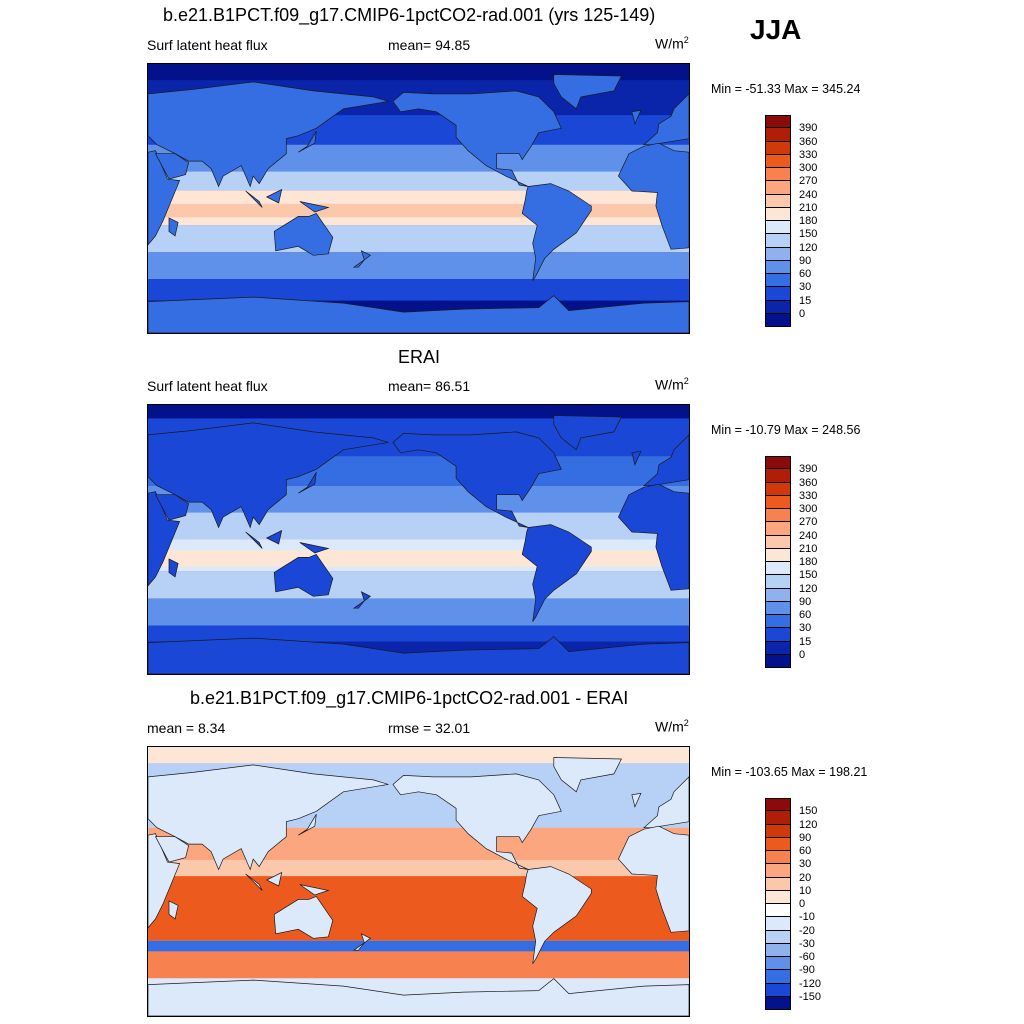 The height and width of the screenshot is (1024, 1024). I want to click on panel-1-colorbar, so click(778, 221).